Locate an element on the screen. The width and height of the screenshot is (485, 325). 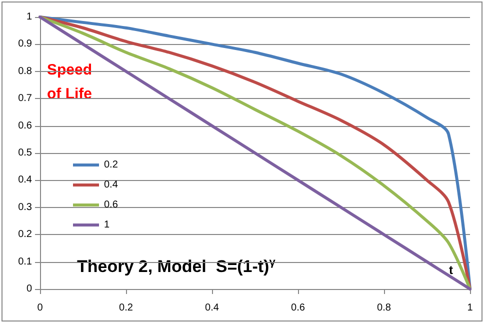
x-tick-label: 0 is located at coordinates (40, 308).